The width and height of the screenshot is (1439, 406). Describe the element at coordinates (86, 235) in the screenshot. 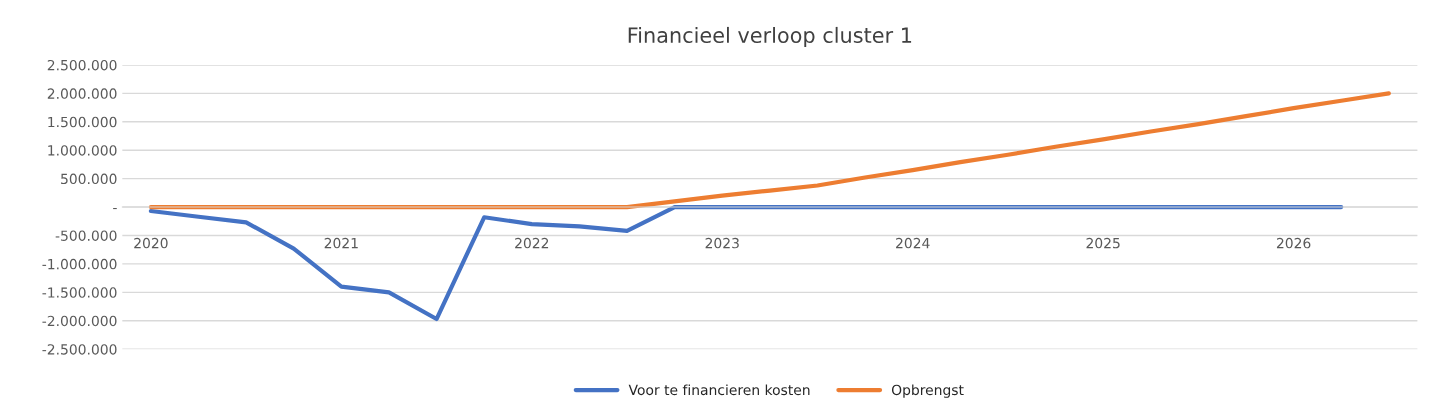

I see `y-tick-label: -500.000` at that location.